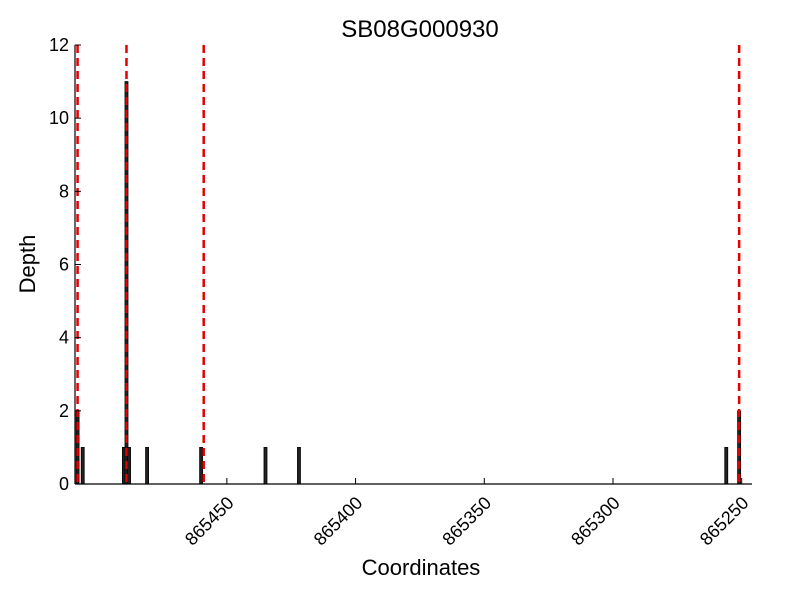 This screenshot has height=600, width=800. What do you see at coordinates (421, 567) in the screenshot?
I see `x-axis-label: Coordinates` at bounding box center [421, 567].